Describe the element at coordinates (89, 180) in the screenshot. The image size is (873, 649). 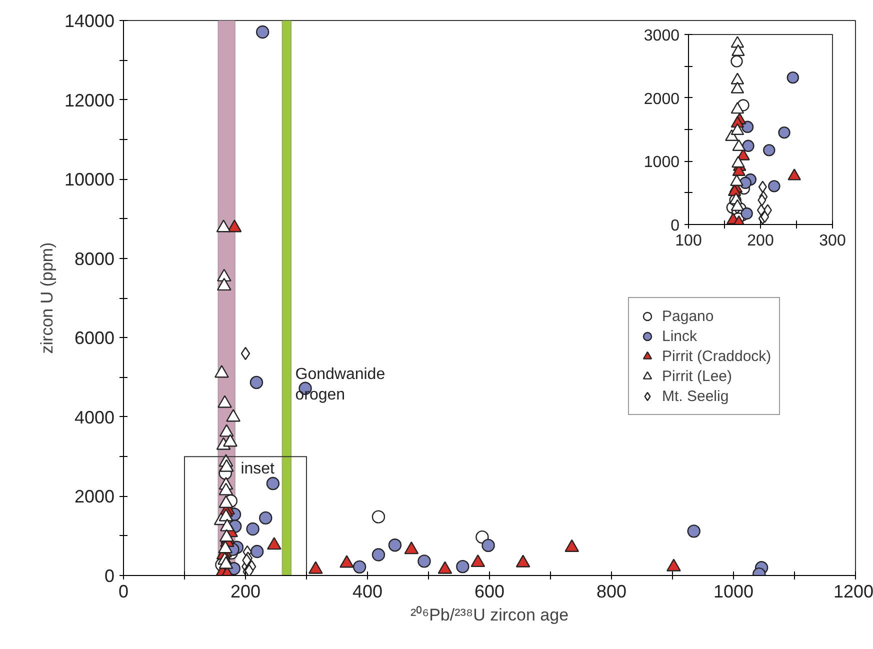
I see `y-tick-label: 10000` at that location.